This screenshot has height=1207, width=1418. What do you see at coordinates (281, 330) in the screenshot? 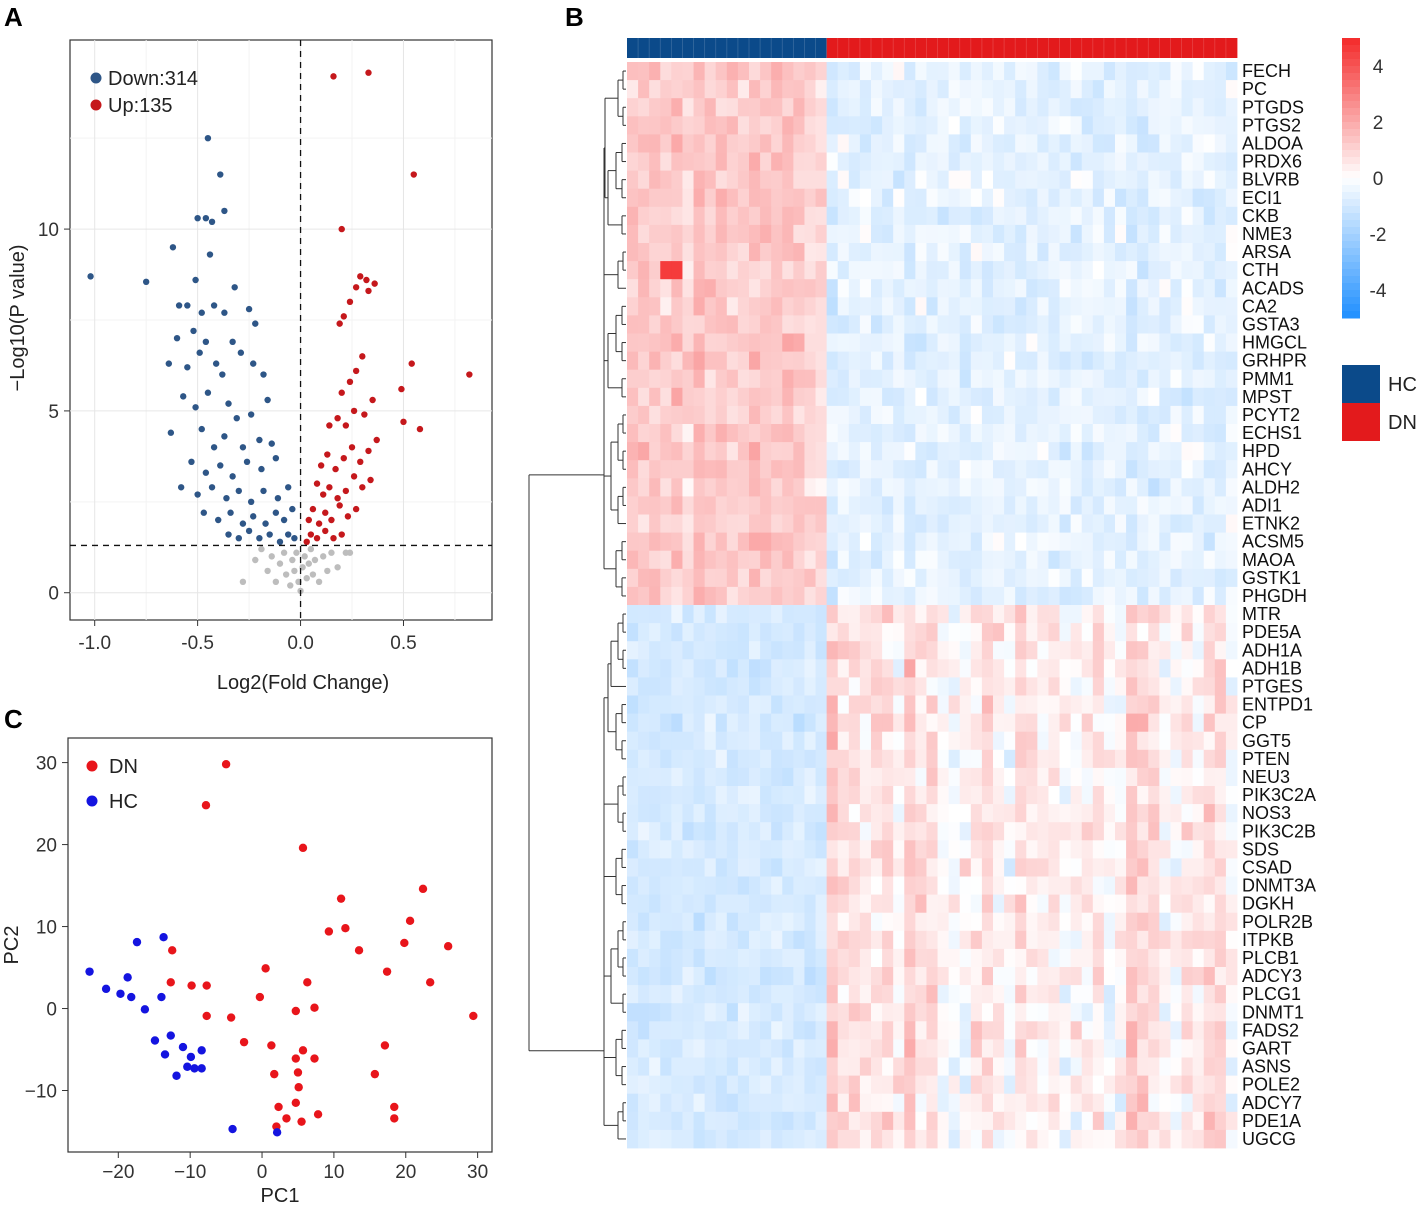
I see `volcano-threshold-lines` at bounding box center [281, 330].